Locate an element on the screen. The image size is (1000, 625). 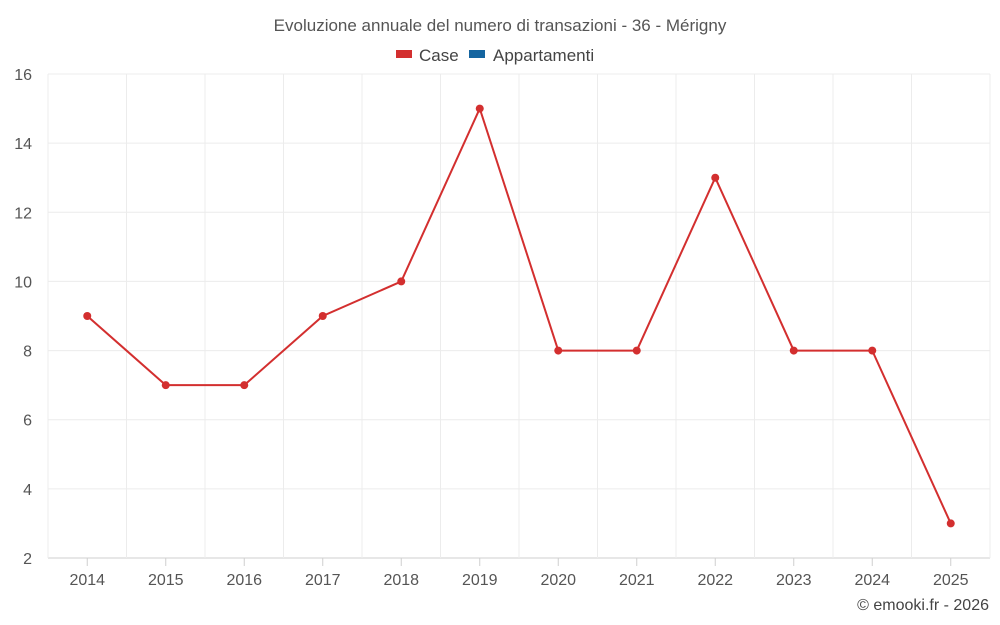
x-tick-label: 2014 is located at coordinates (87, 580).